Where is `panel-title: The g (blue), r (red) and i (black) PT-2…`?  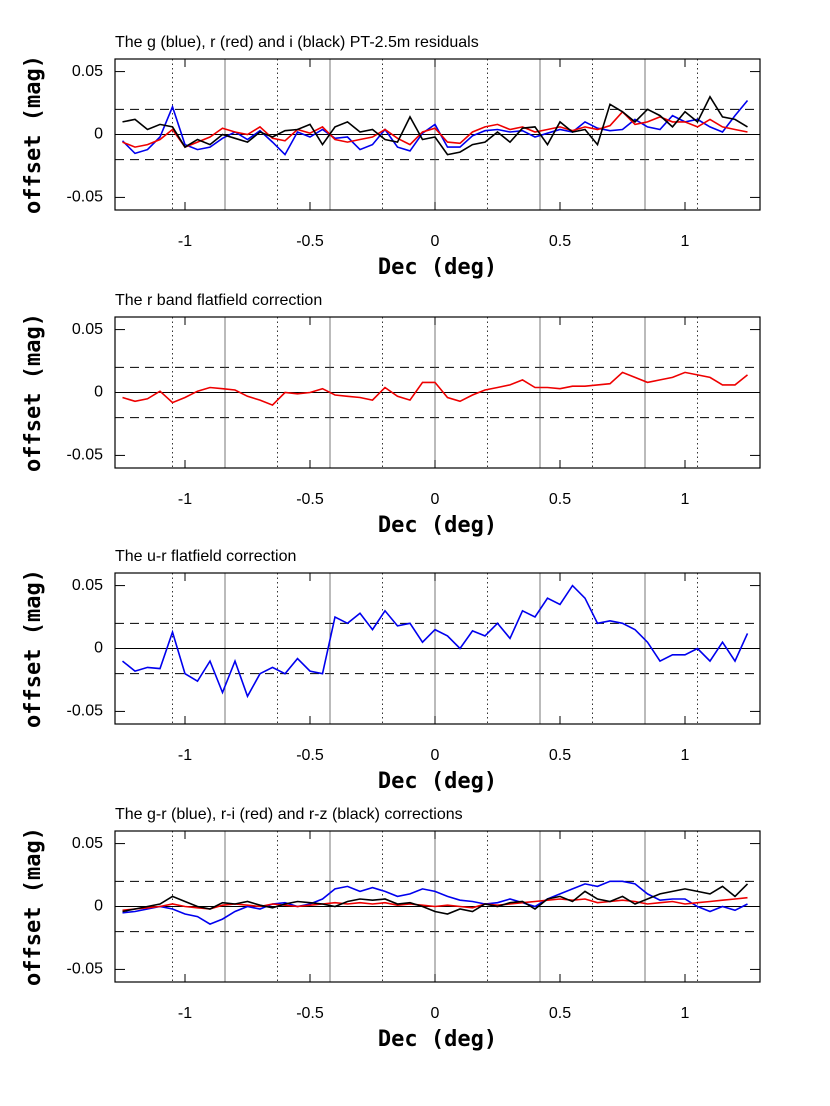 panel-title: The g (blue), r (red) and i (black) PT-2… is located at coordinates (297, 42).